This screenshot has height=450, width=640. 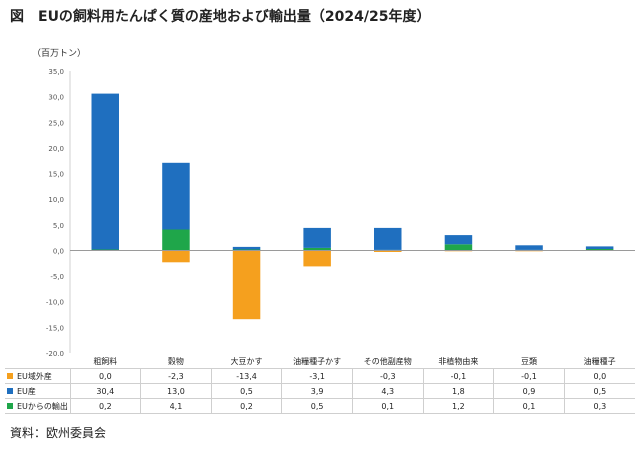 What do you see at coordinates (59, 54) in the screenshot?
I see `y-axis-unit: （百万トン）` at bounding box center [59, 54].